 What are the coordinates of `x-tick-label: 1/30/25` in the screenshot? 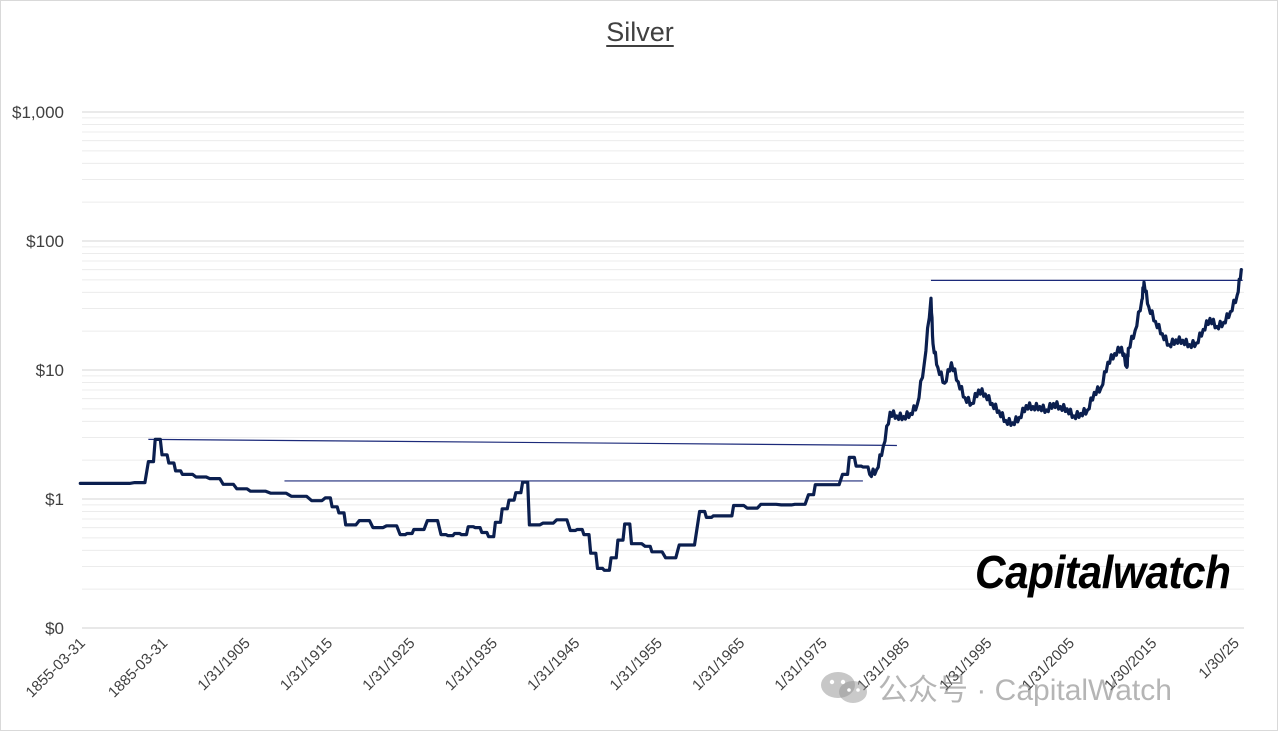 It's located at (1218, 658).